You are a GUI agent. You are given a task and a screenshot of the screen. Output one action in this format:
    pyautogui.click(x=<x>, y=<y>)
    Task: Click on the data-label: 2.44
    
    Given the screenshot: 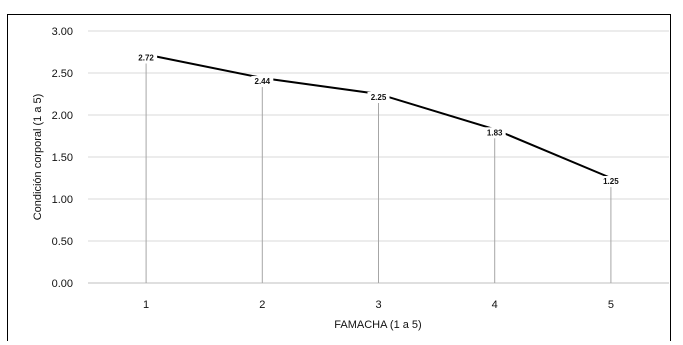 What is the action you would take?
    pyautogui.click(x=263, y=81)
    